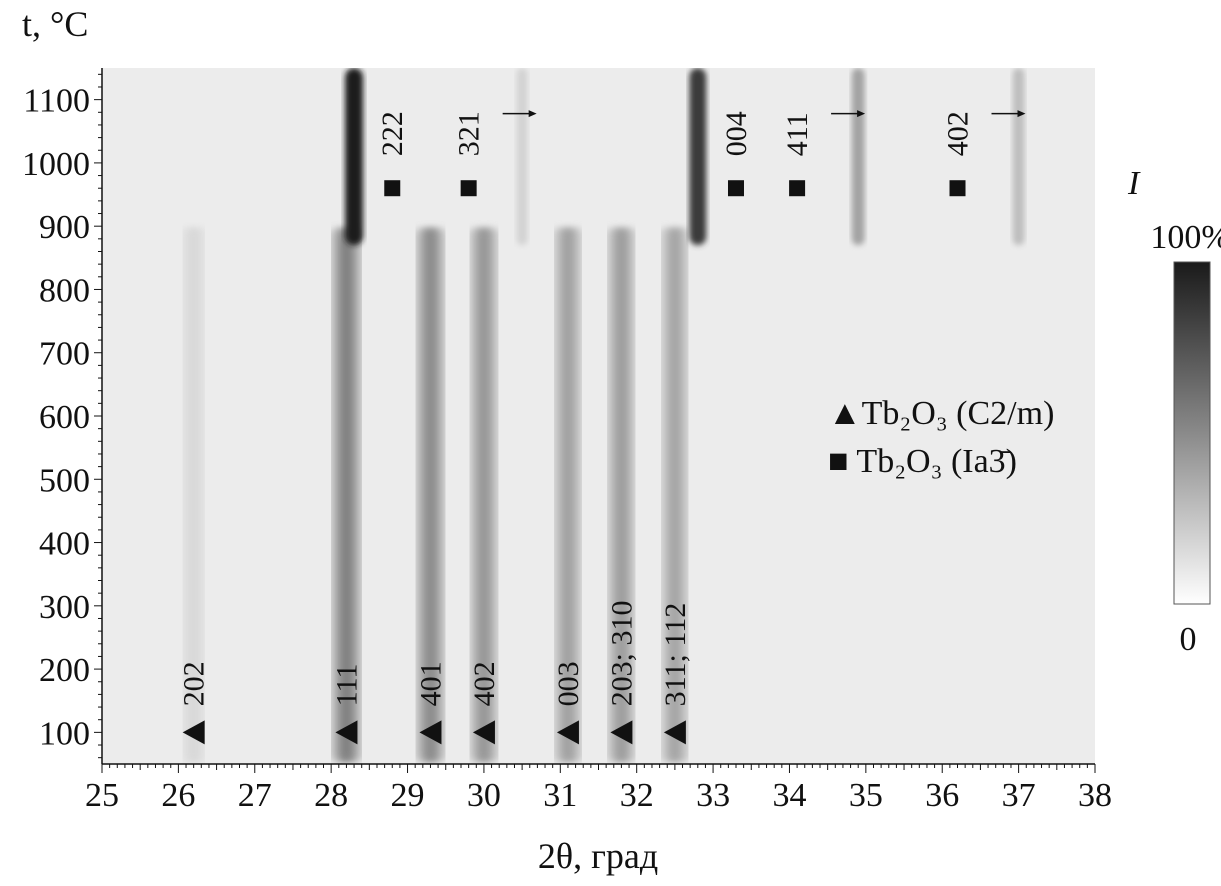  Describe the element at coordinates (941, 413) in the screenshot. I see `legend-entry-c2m: ▲Tb₂O₃ (C2/m)` at that location.